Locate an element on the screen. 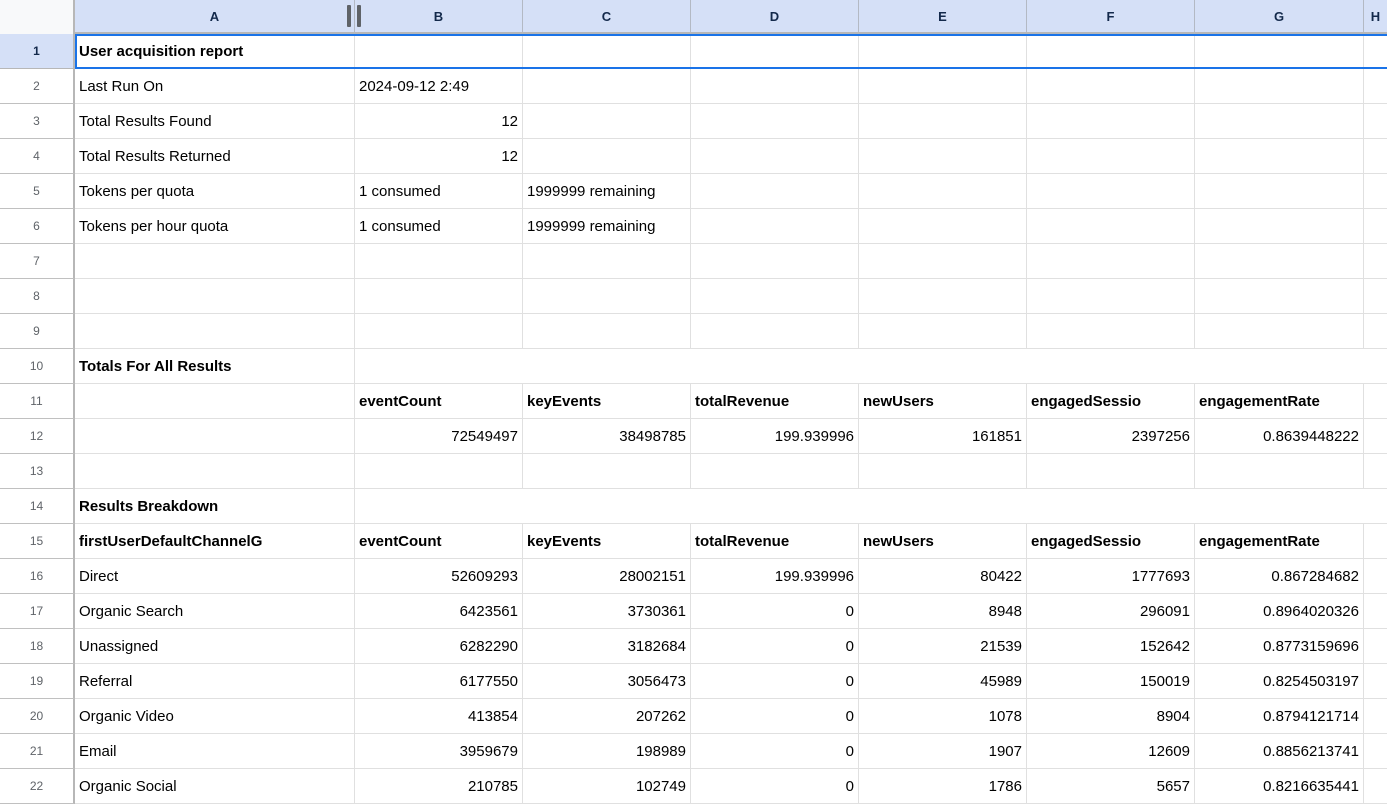 The image size is (1387, 810). cell-E14 is located at coordinates (943, 506).